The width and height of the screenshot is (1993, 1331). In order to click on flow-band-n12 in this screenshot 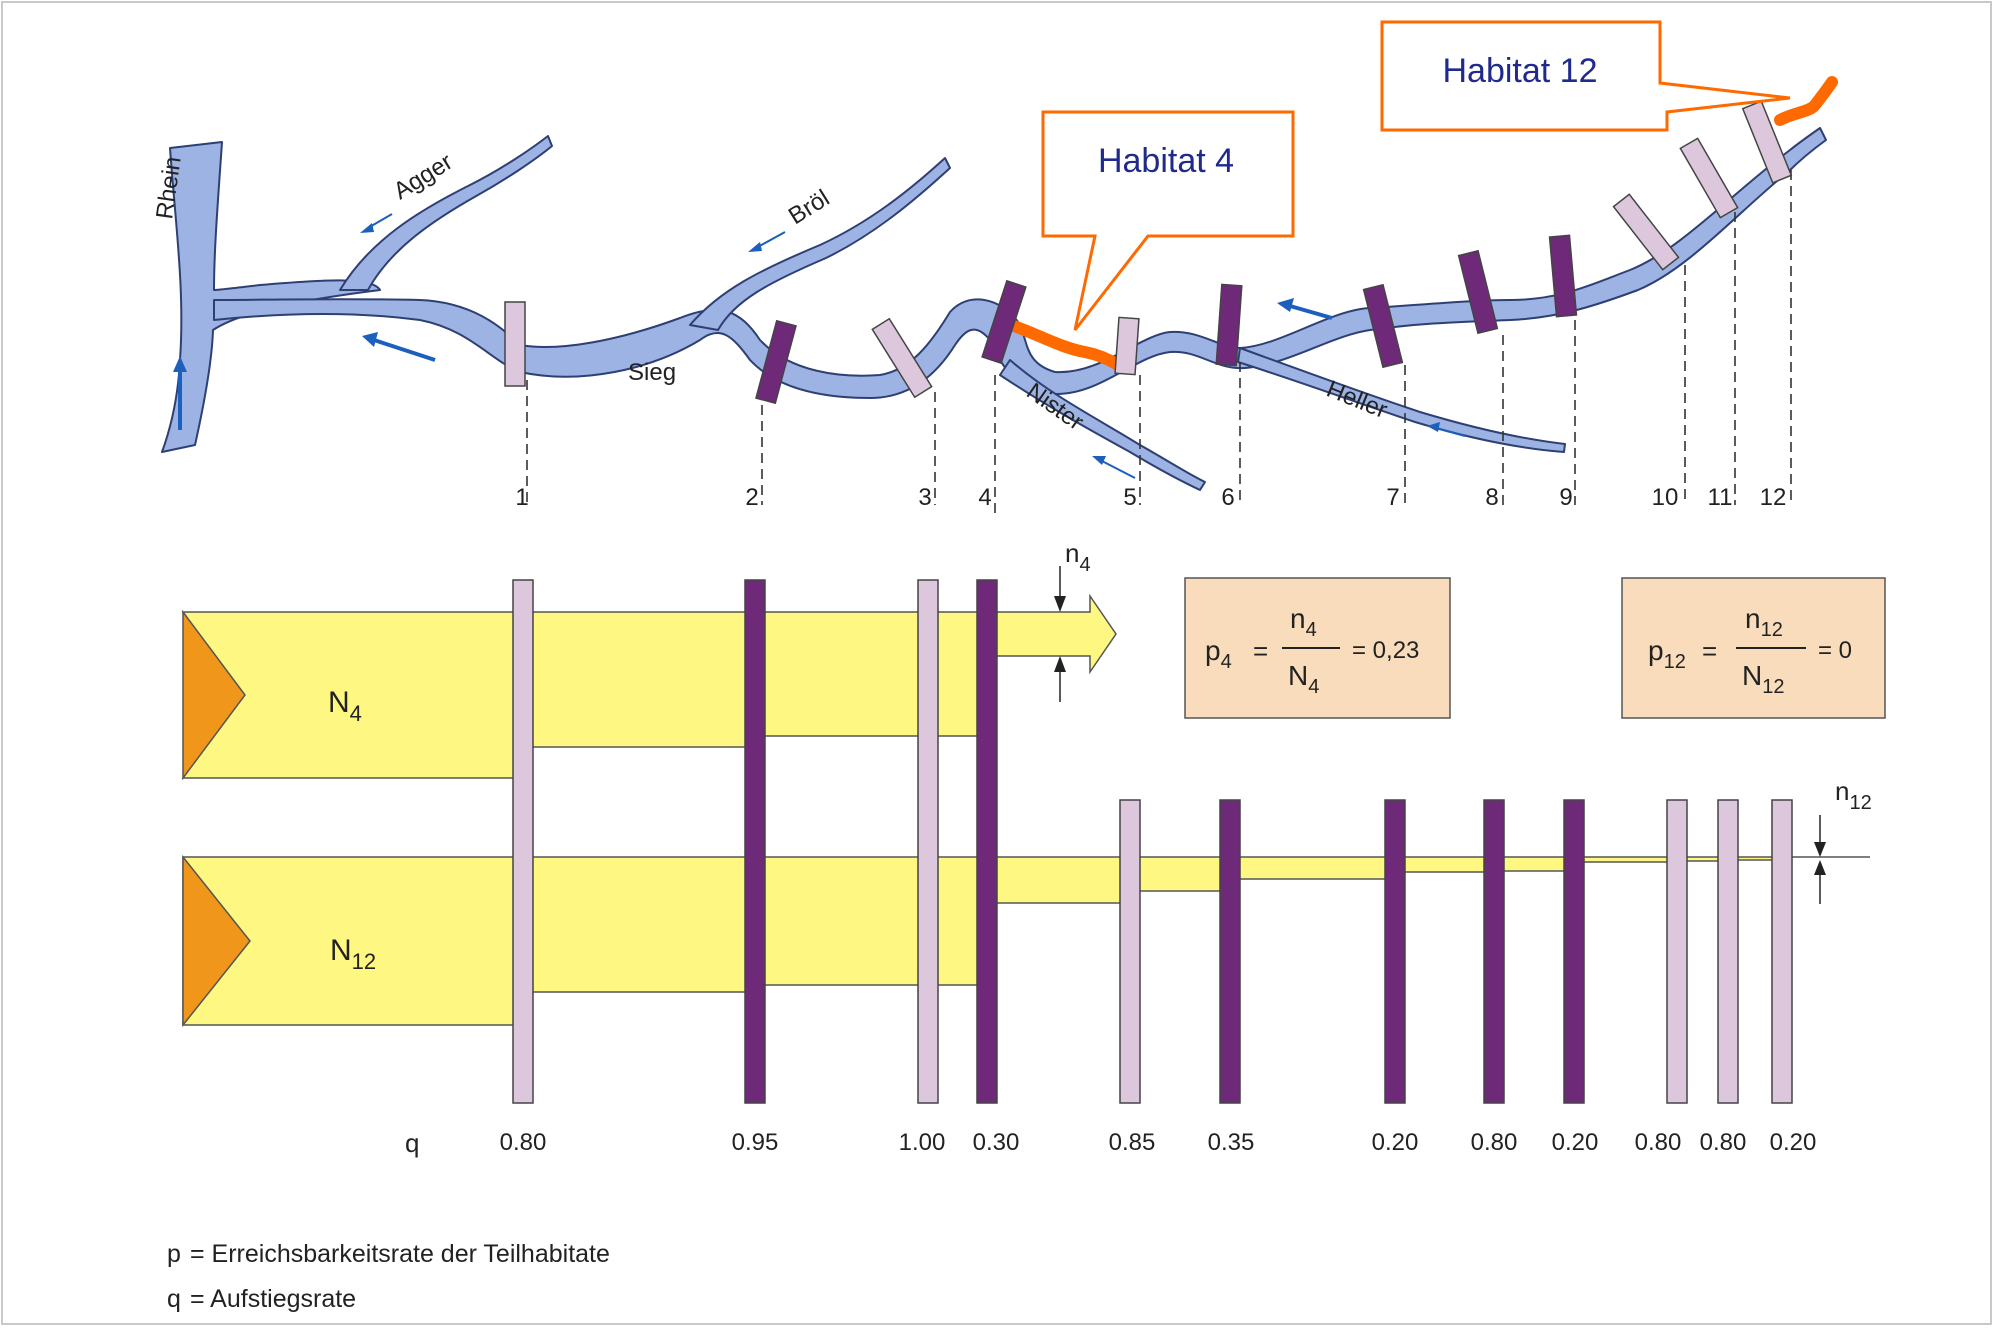, I will do `click(981, 941)`.